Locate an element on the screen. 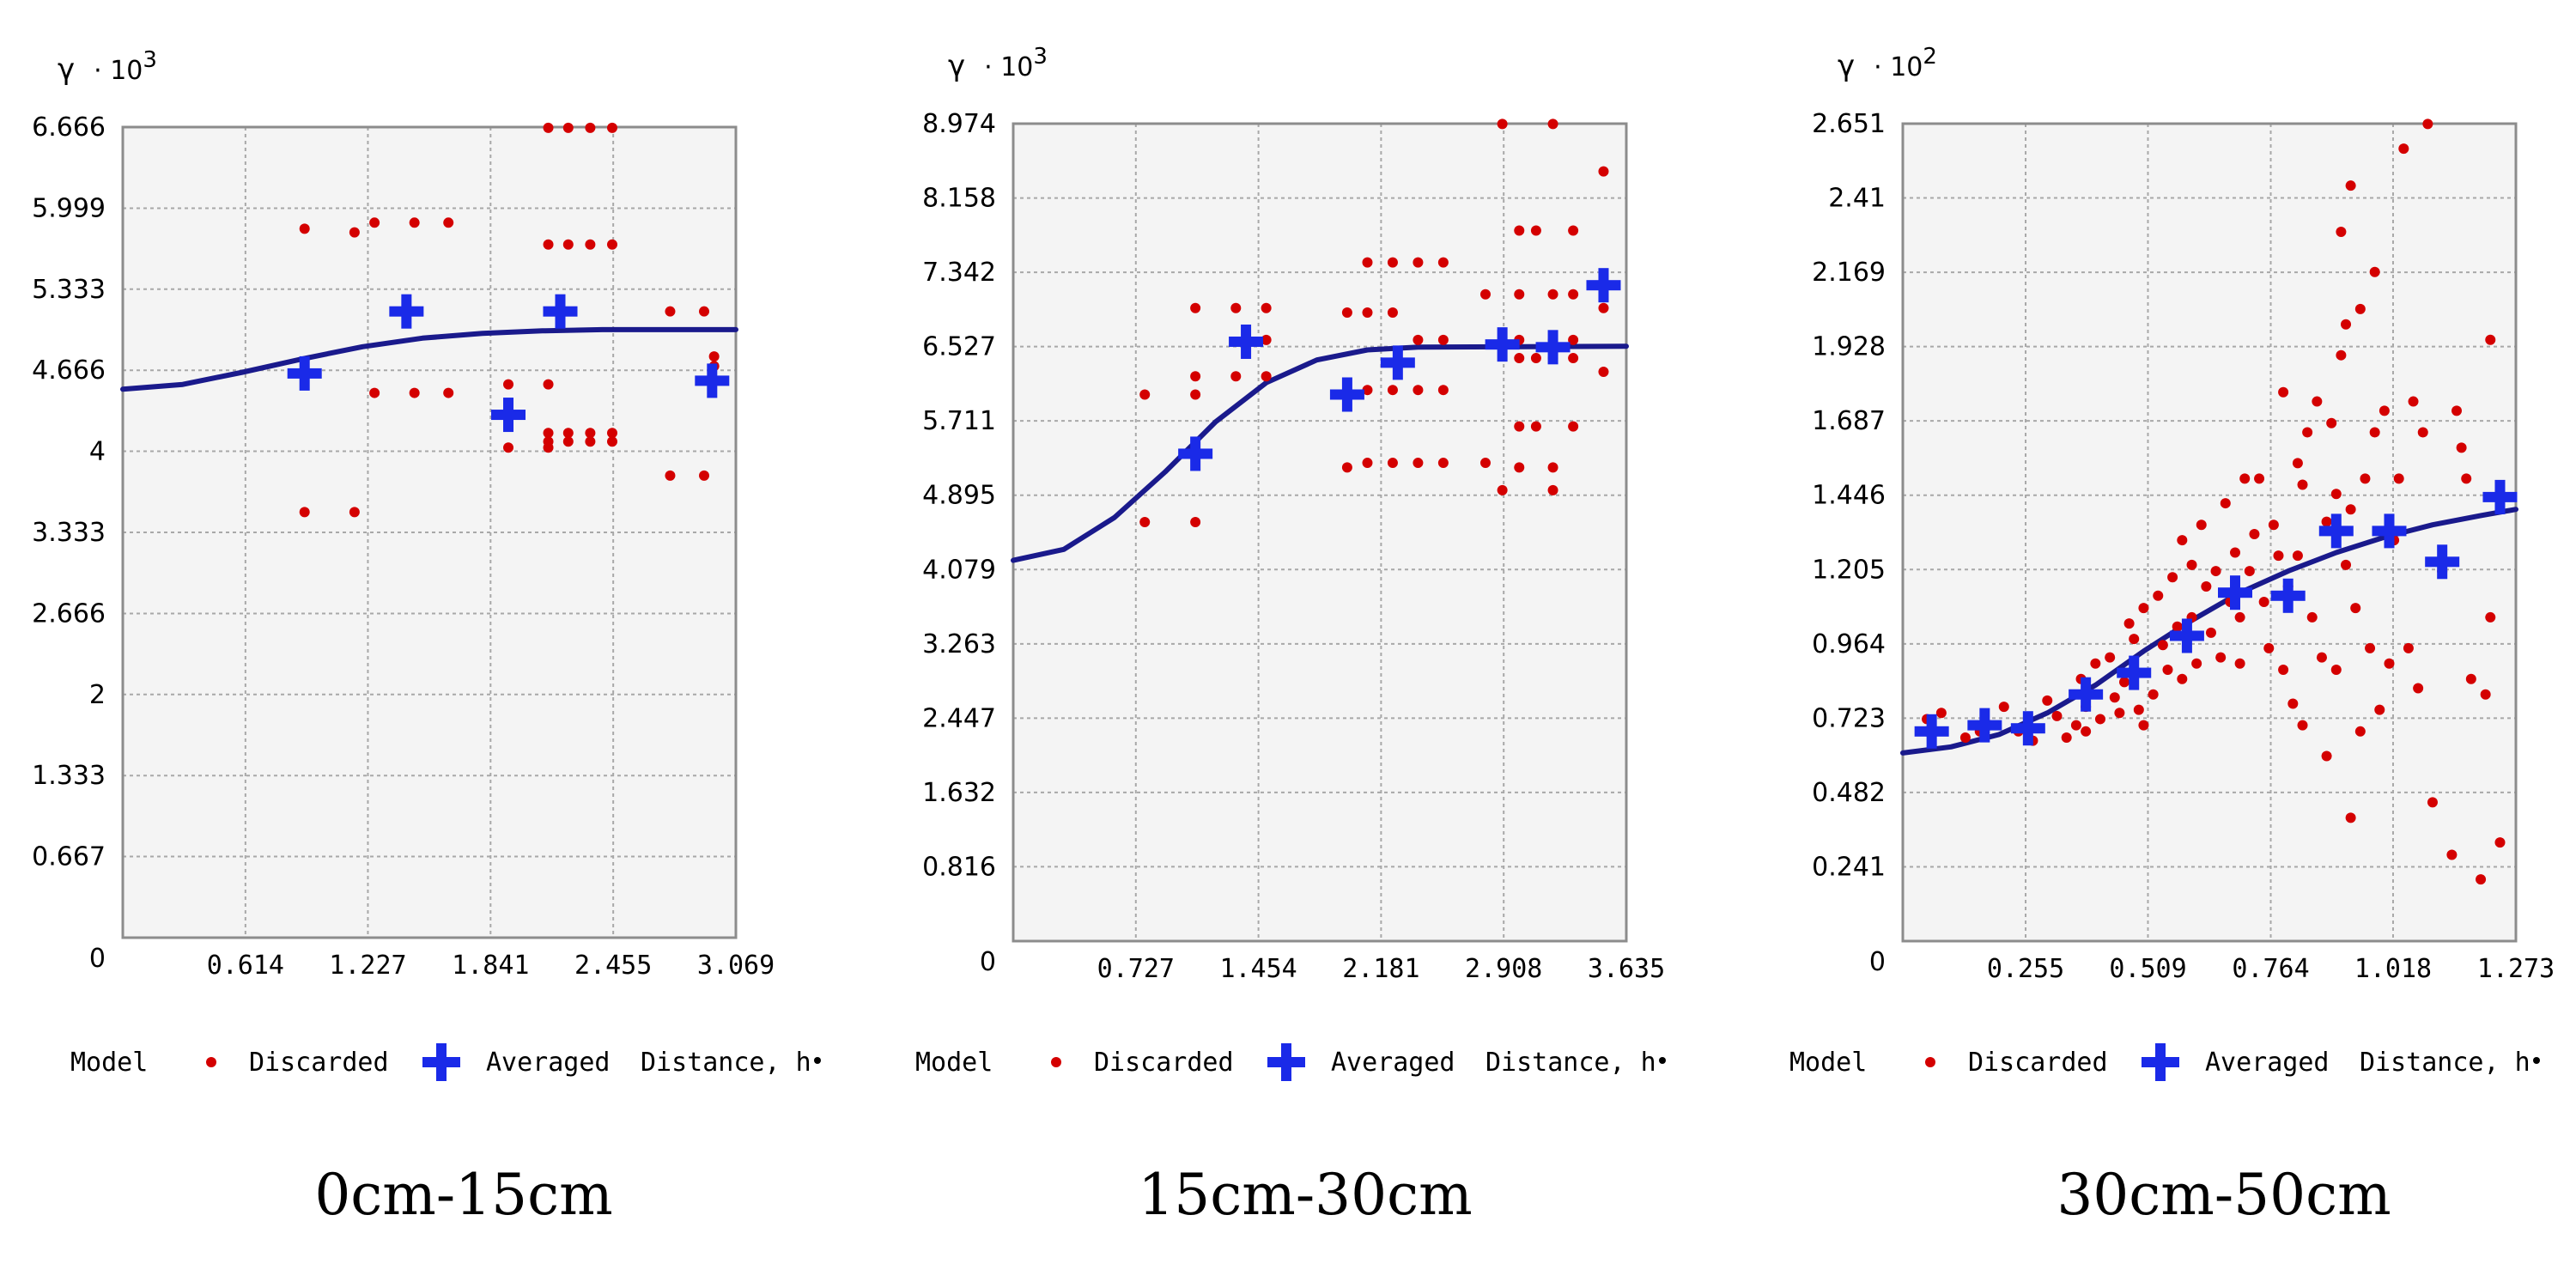  y-tick-label: 5.999 is located at coordinates (69, 208).